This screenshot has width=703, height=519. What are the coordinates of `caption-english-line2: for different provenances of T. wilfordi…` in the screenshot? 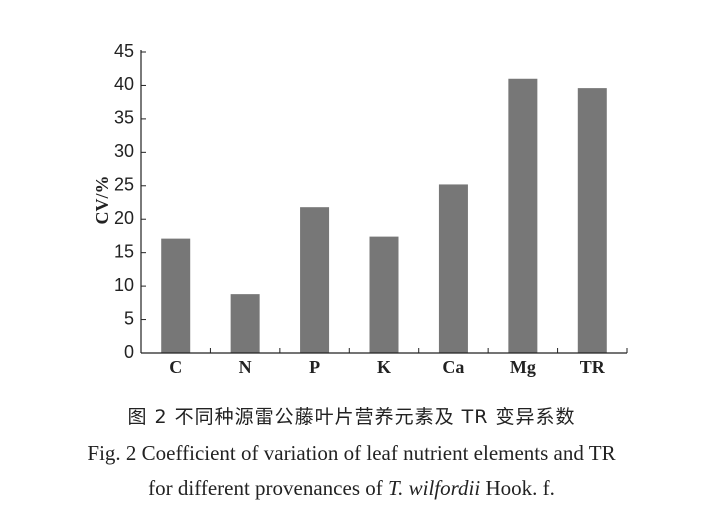 It's located at (351, 488).